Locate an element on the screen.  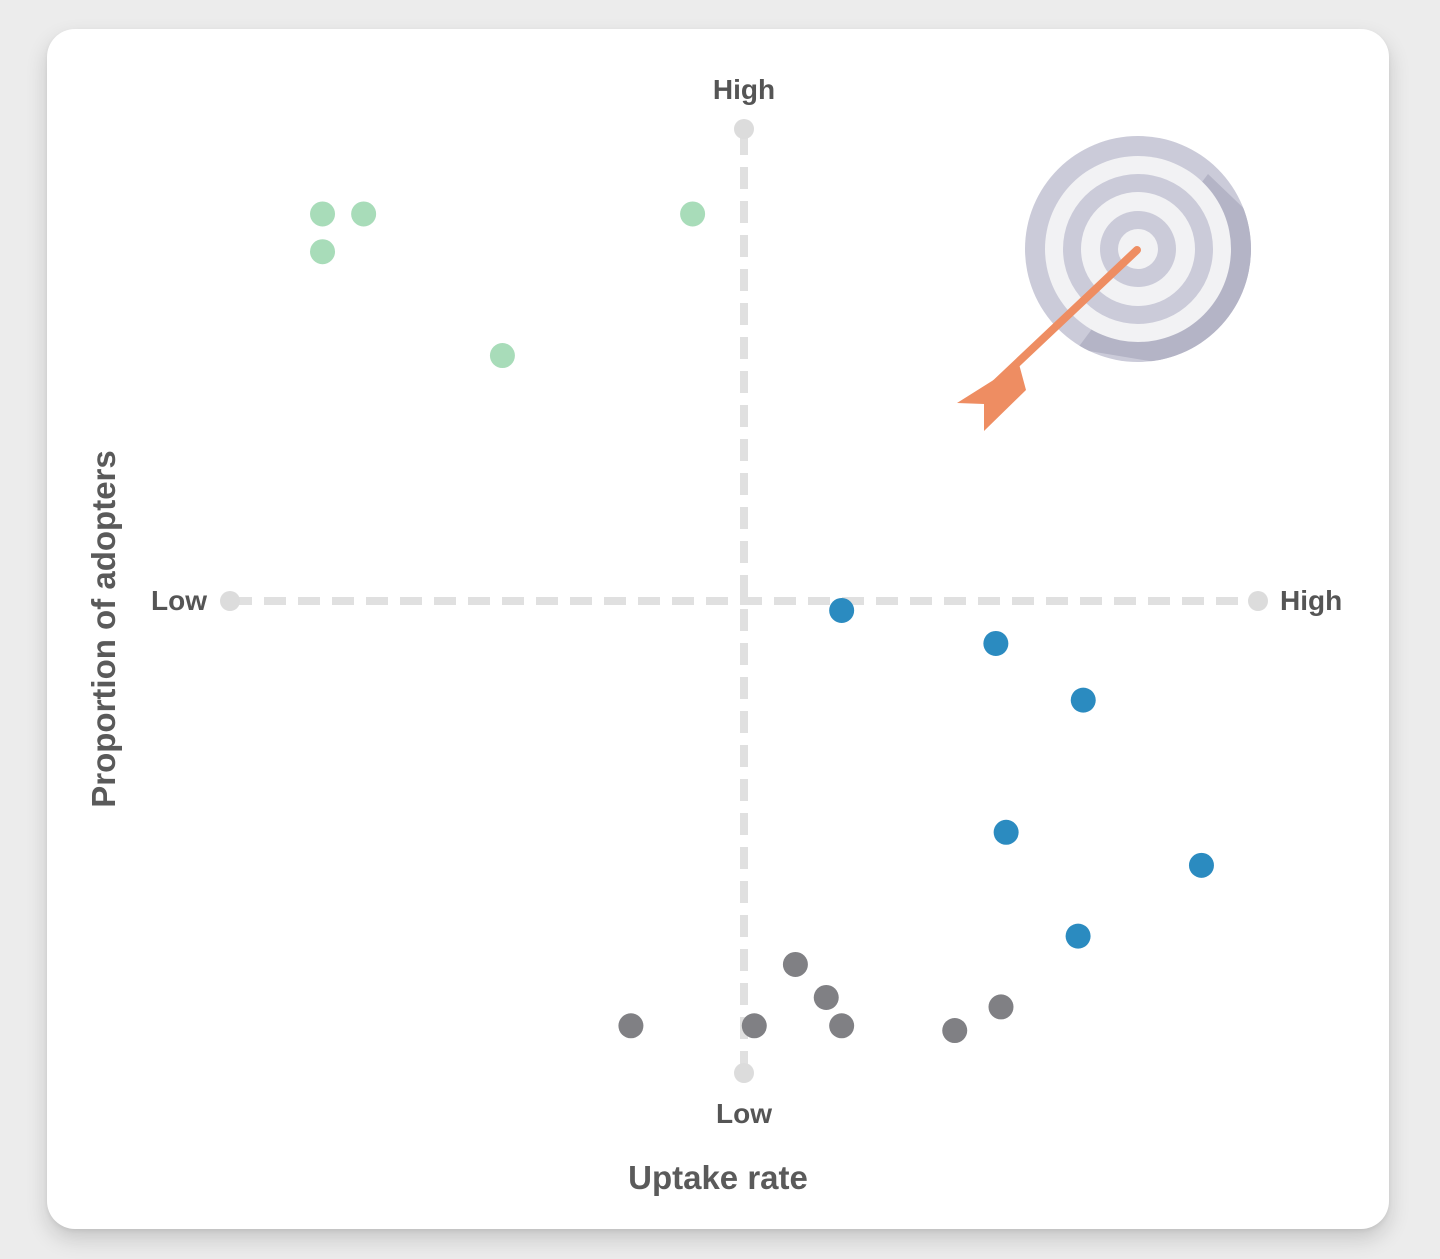
y-axis-high-endpoint is located at coordinates (744, 129).